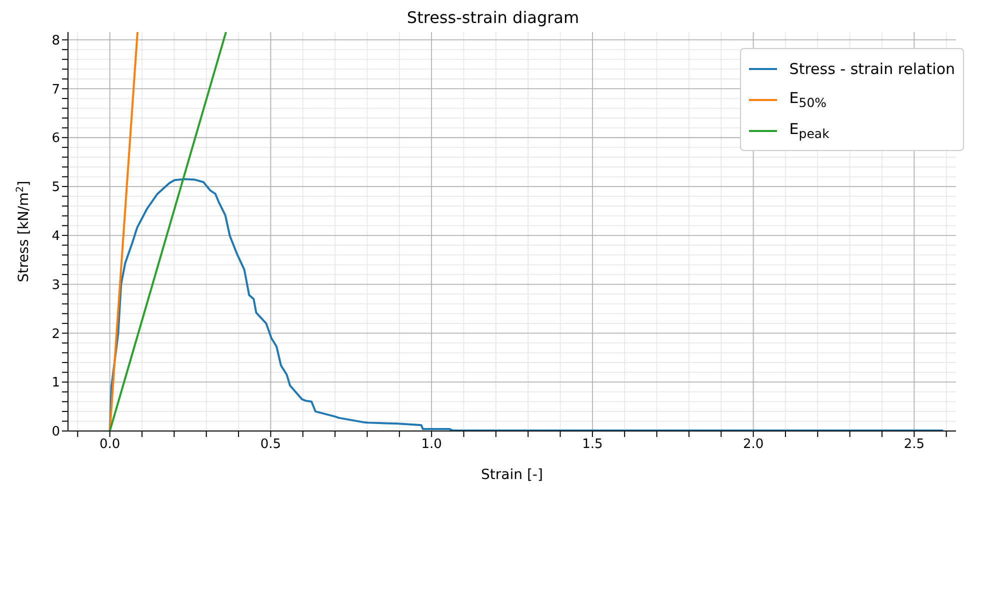  Describe the element at coordinates (56, 432) in the screenshot. I see `y-tick-label: 0` at that location.